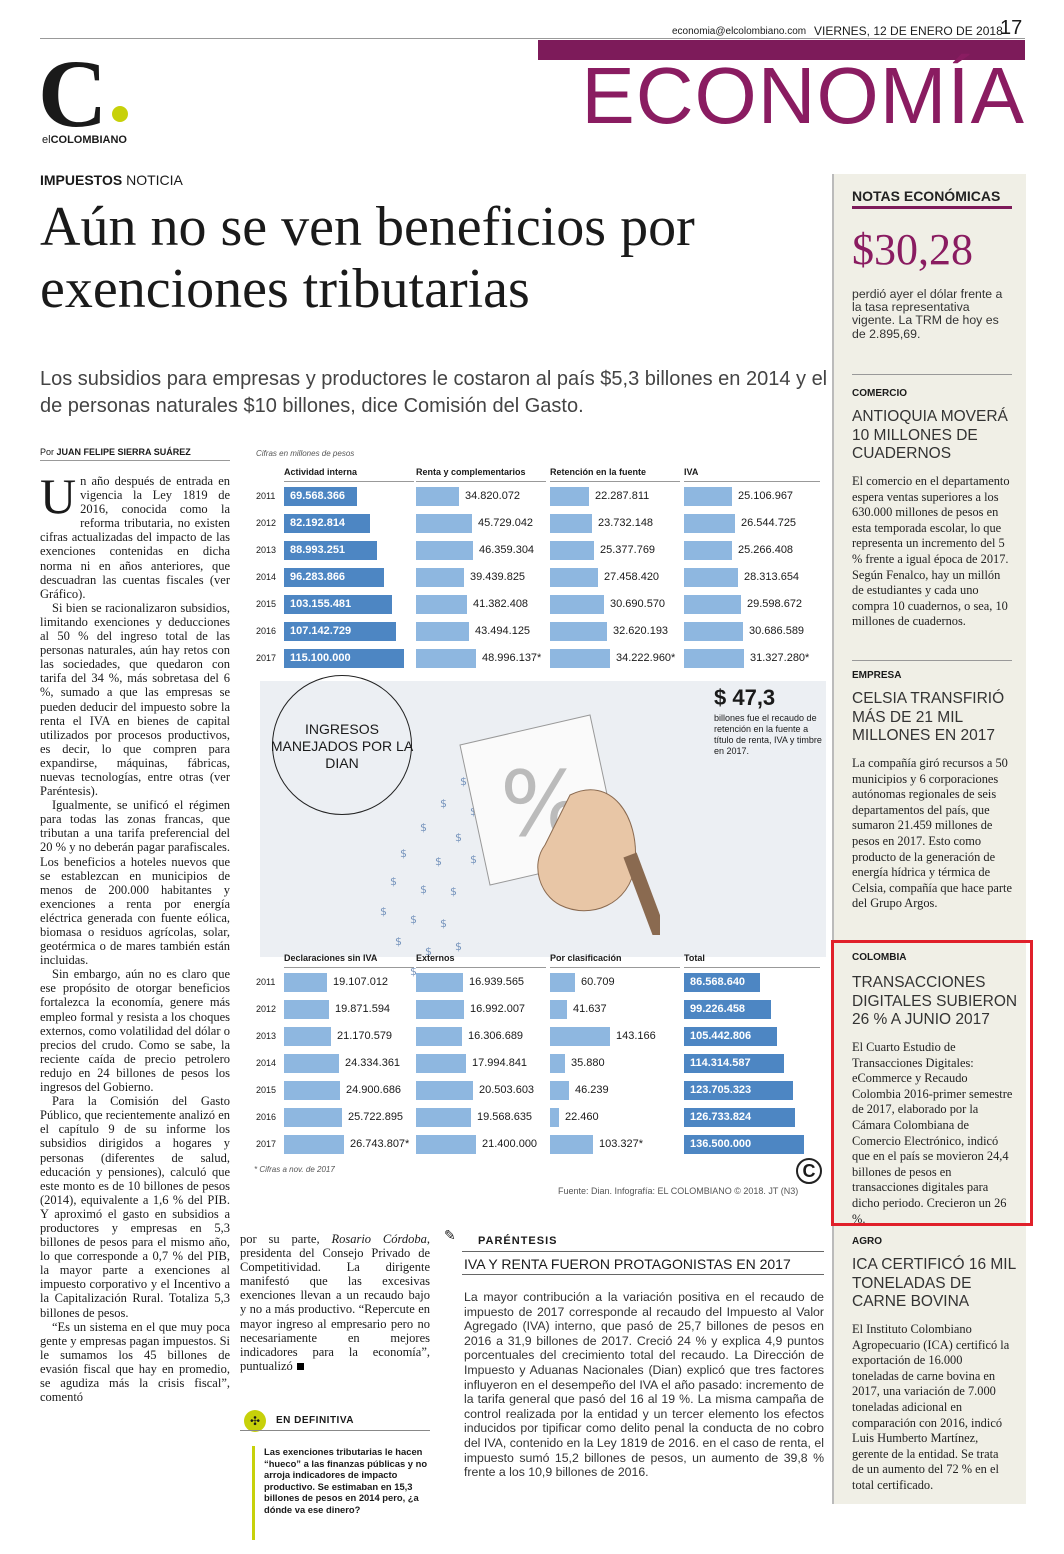 This screenshot has height=1554, width=1064. Describe the element at coordinates (342, 745) in the screenshot. I see `dian-circle` at that location.